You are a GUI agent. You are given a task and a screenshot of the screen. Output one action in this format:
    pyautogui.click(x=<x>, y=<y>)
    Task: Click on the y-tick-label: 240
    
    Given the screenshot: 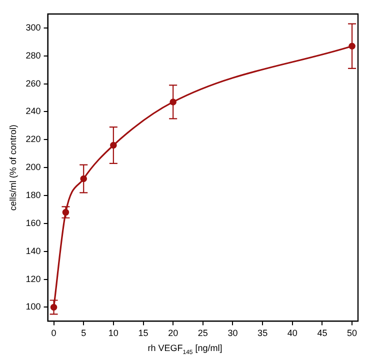 What is the action you would take?
    pyautogui.click(x=33, y=111)
    